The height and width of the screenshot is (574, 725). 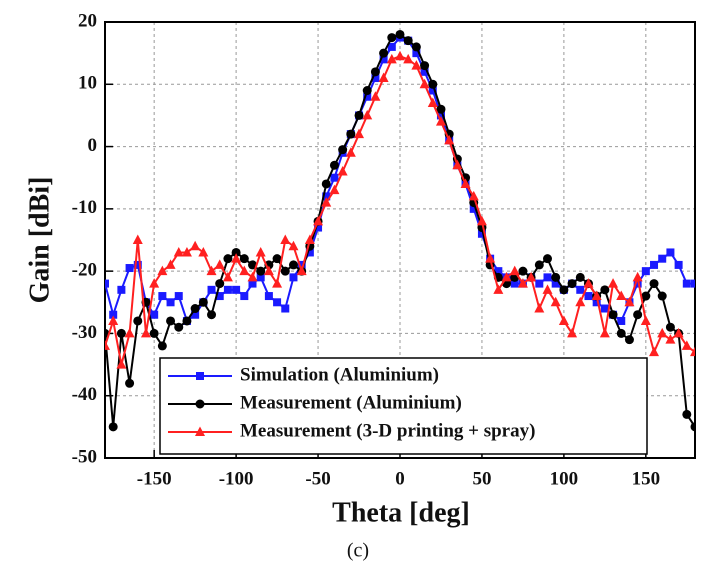 I want to click on y-axis-label: Gain [dBi], so click(x=39, y=240).